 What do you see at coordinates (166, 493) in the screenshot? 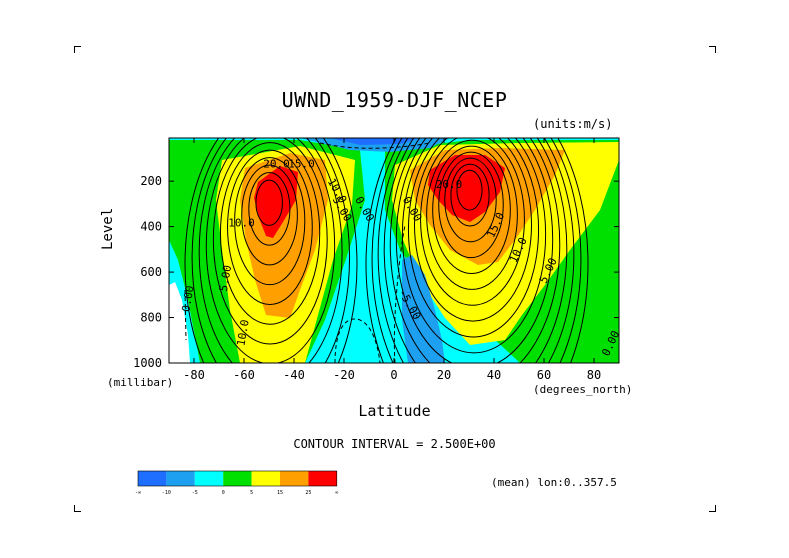
I see `colorbar-tick-label: -10` at bounding box center [166, 493].